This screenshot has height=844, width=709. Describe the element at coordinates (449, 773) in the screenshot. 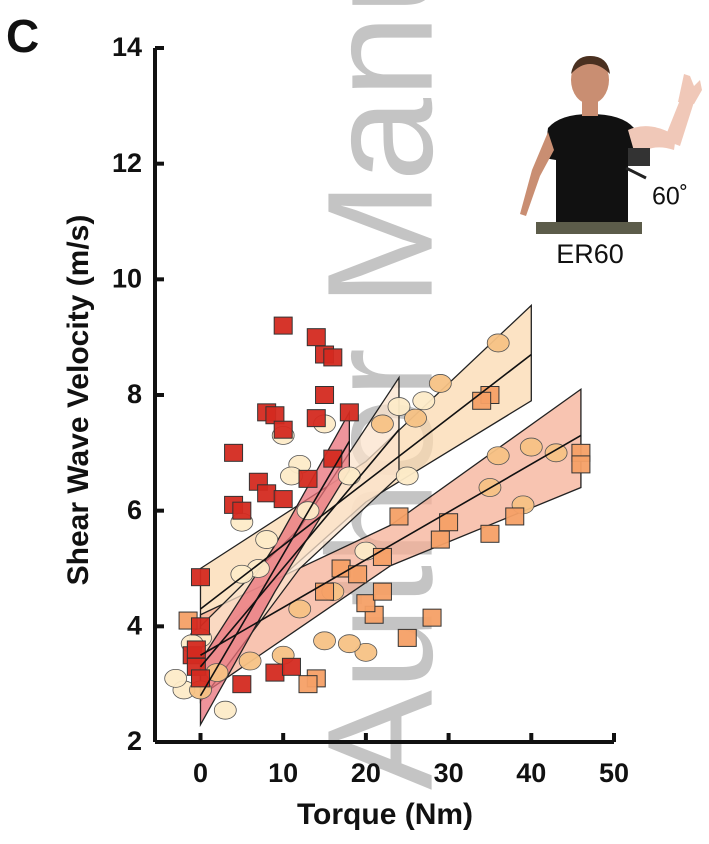

I see `x-tick-label: 30` at that location.